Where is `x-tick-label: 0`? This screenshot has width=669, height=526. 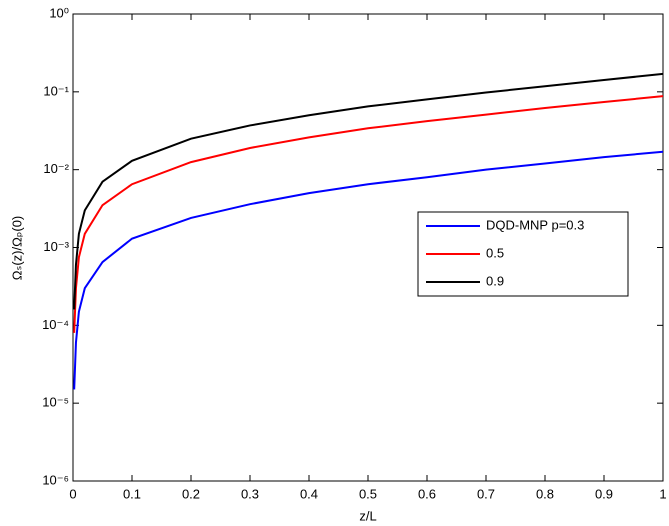
x-tick-label: 0 is located at coordinates (72, 493).